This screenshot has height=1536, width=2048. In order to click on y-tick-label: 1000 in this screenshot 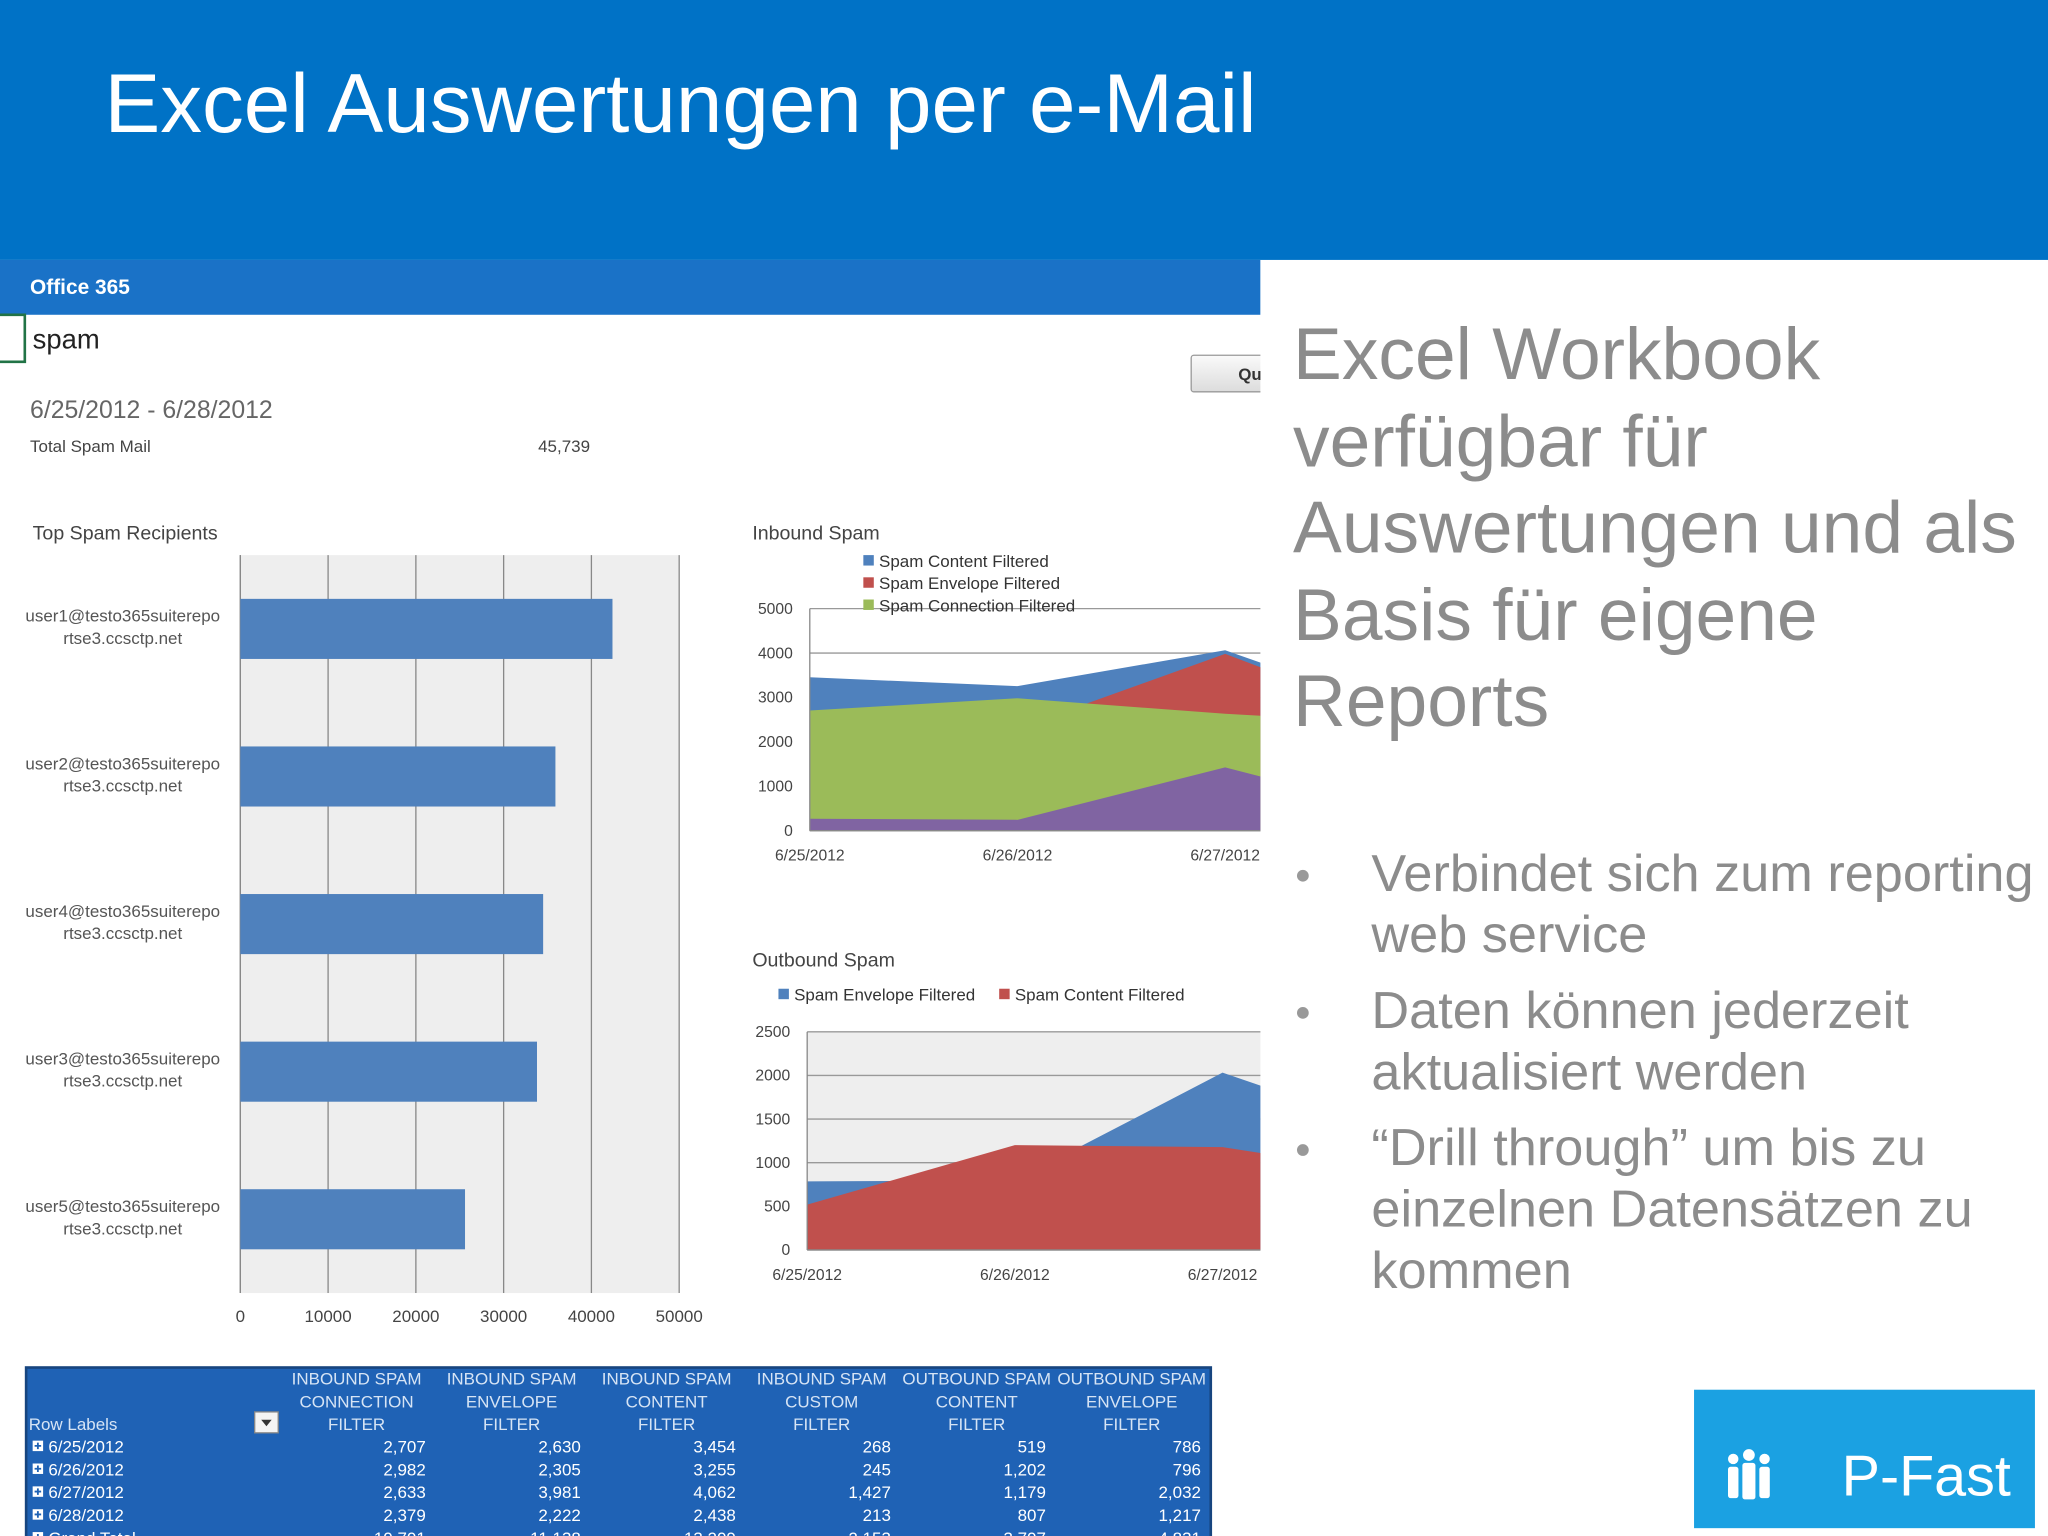, I will do `click(775, 787)`.